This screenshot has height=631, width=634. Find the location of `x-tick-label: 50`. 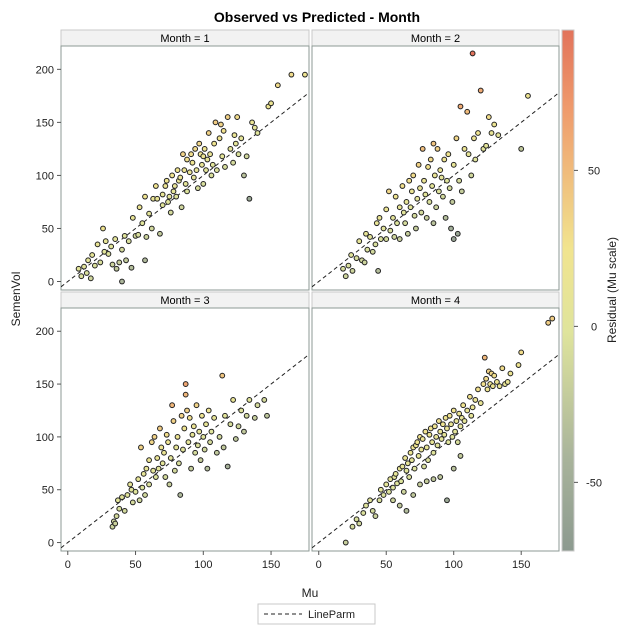

x-tick-label: 50 is located at coordinates (135, 565).